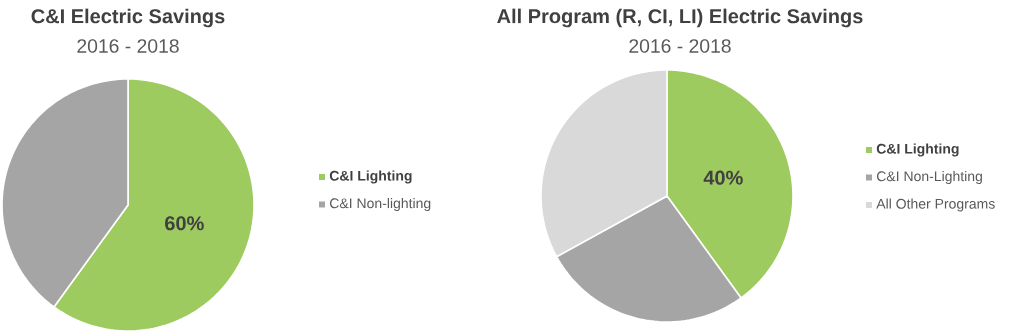 This screenshot has width=1024, height=335. What do you see at coordinates (929, 177) in the screenshot?
I see `legend-label: C&I Non-Lighting` at bounding box center [929, 177].